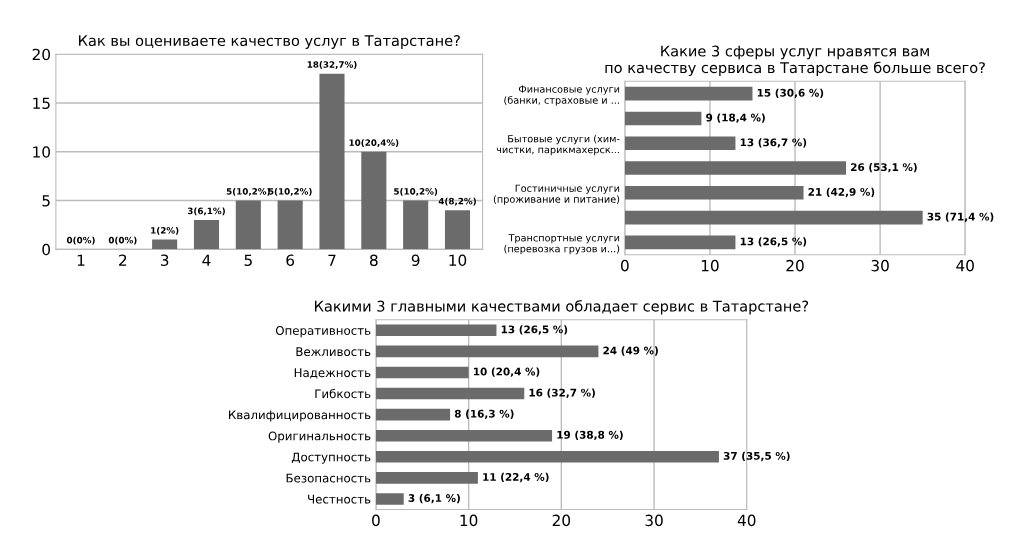 This screenshot has width=1016, height=542. What do you see at coordinates (756, 456) in the screenshot?
I see `data-label: 37 (35,5 %)` at bounding box center [756, 456].